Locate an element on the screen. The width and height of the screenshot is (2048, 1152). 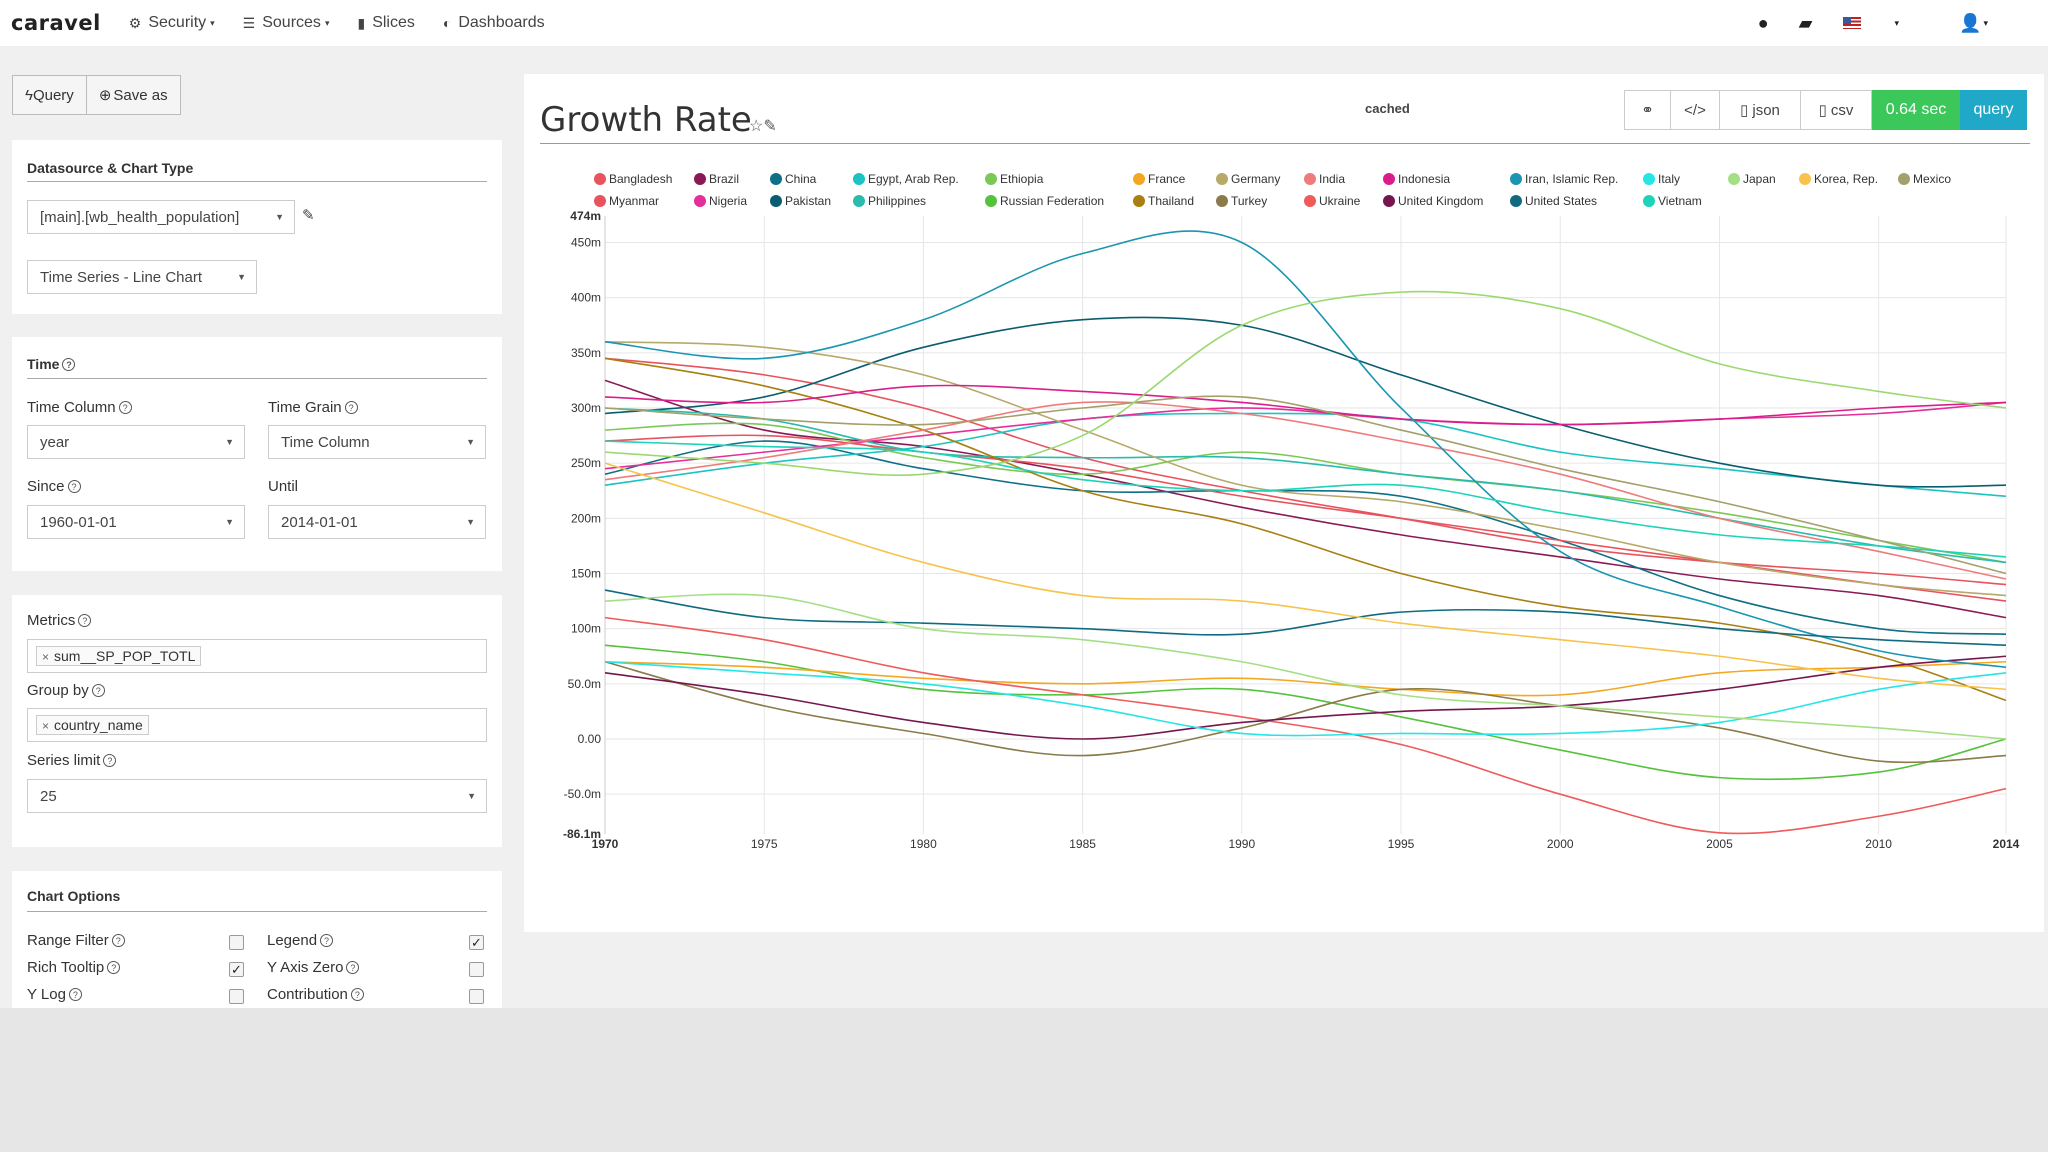
code-icon: </> is located at coordinates (1695, 110).